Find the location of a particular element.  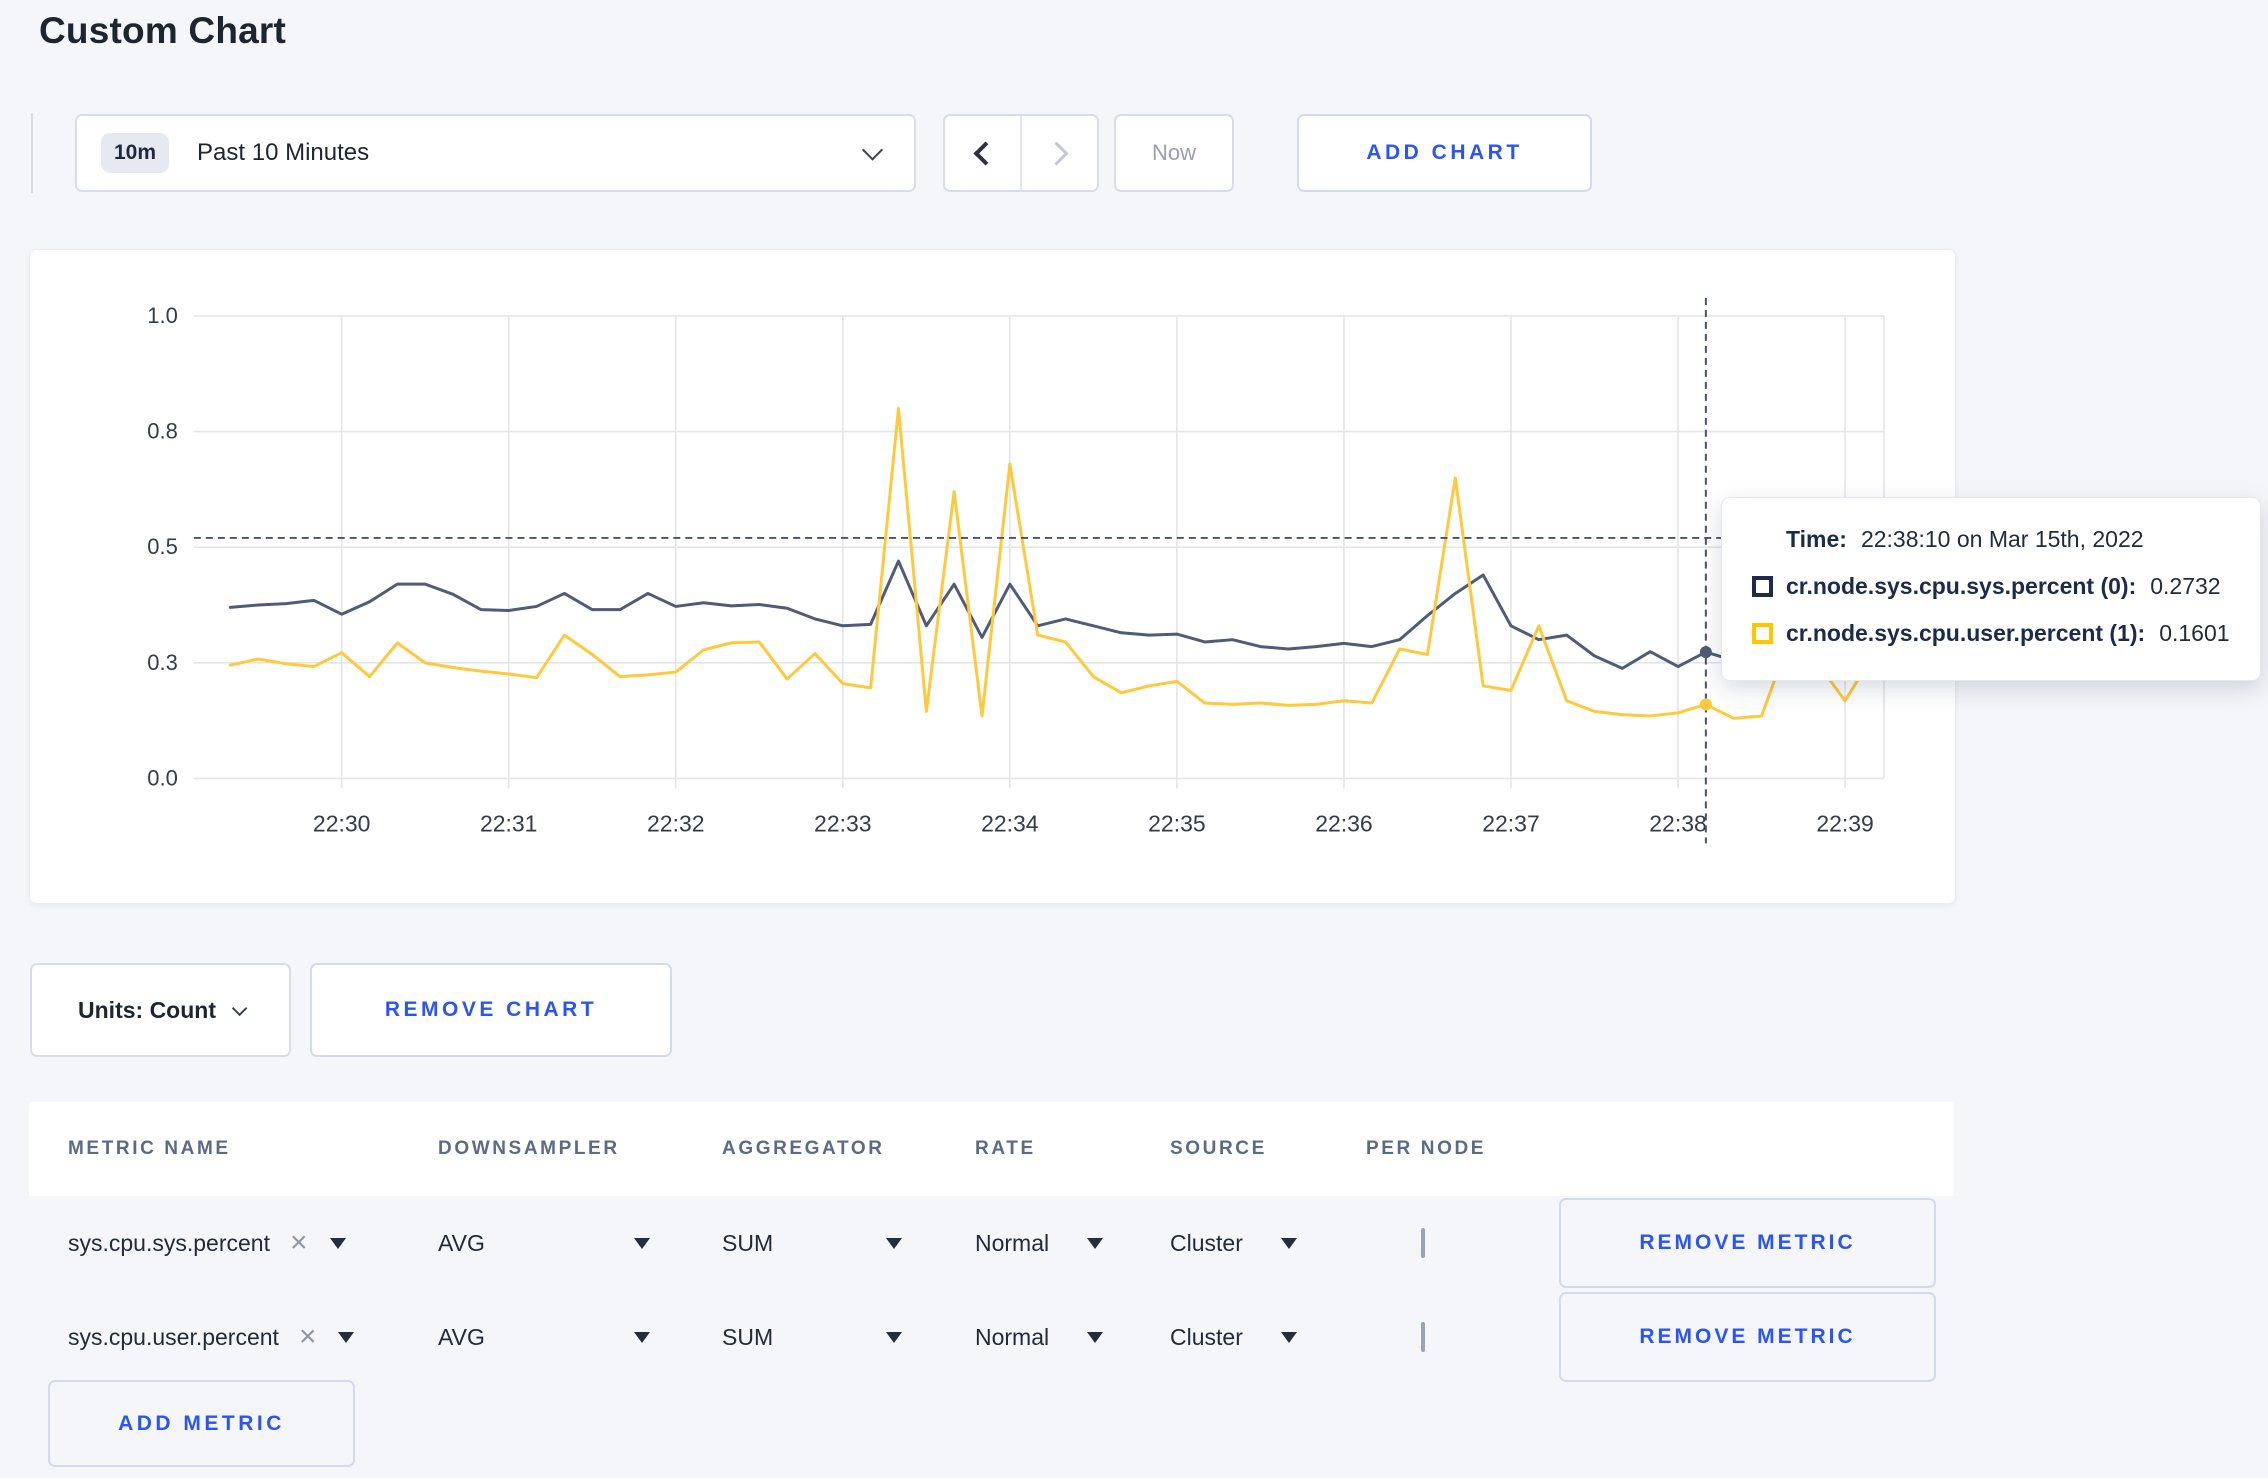

col-header-metric-name: METRIC NAME is located at coordinates (149, 1148).